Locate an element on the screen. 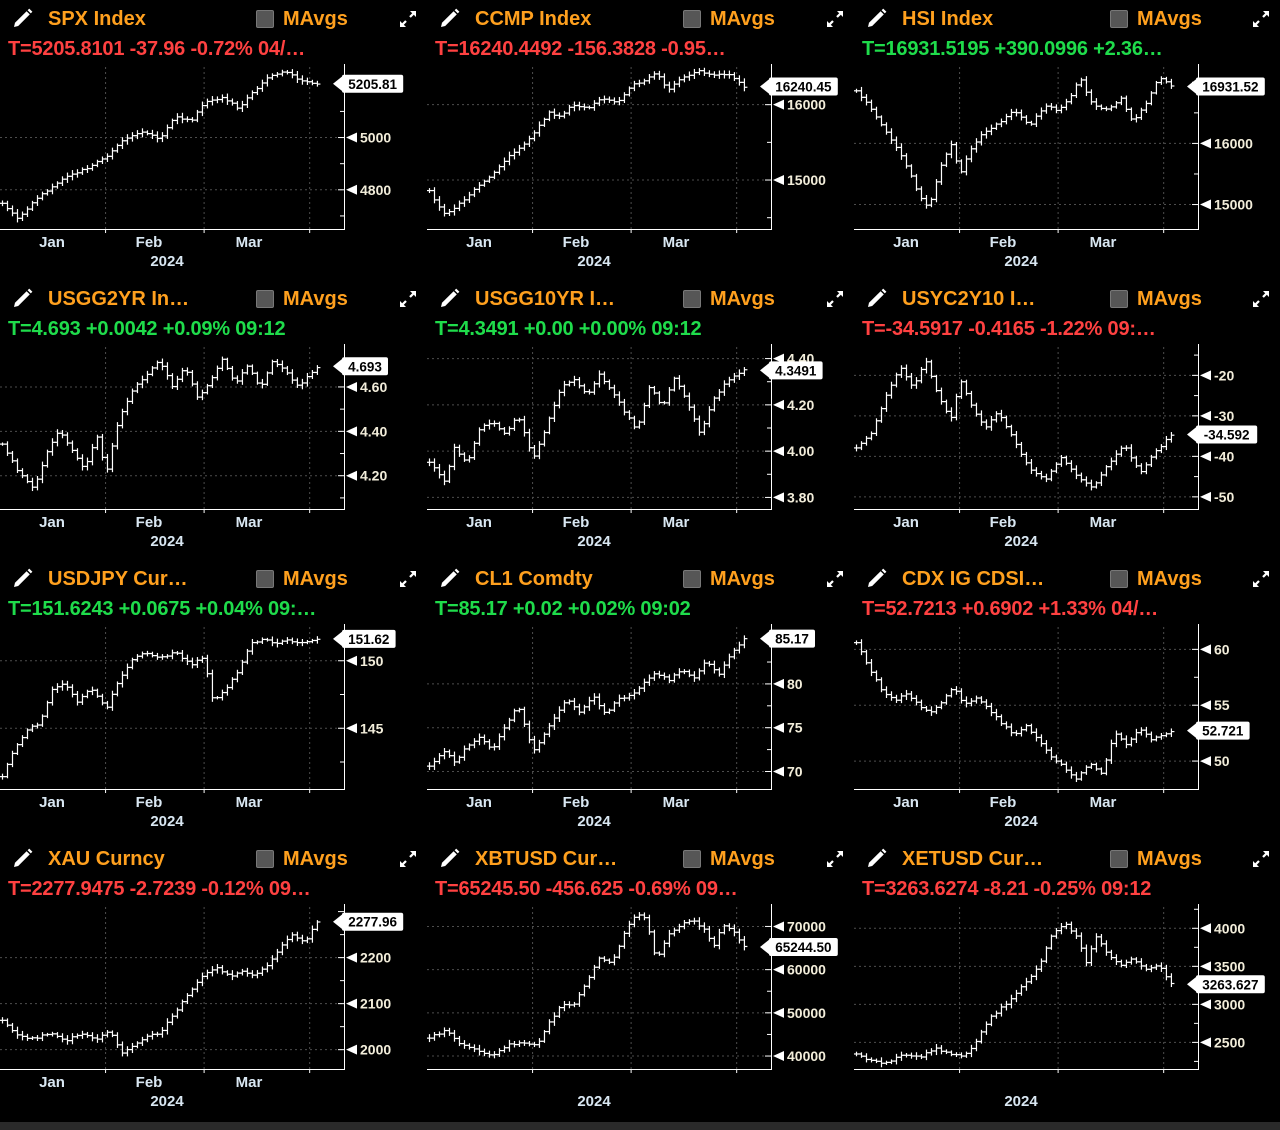 This screenshot has width=1280, height=1130. svg-text: 4800 is located at coordinates (375, 190).